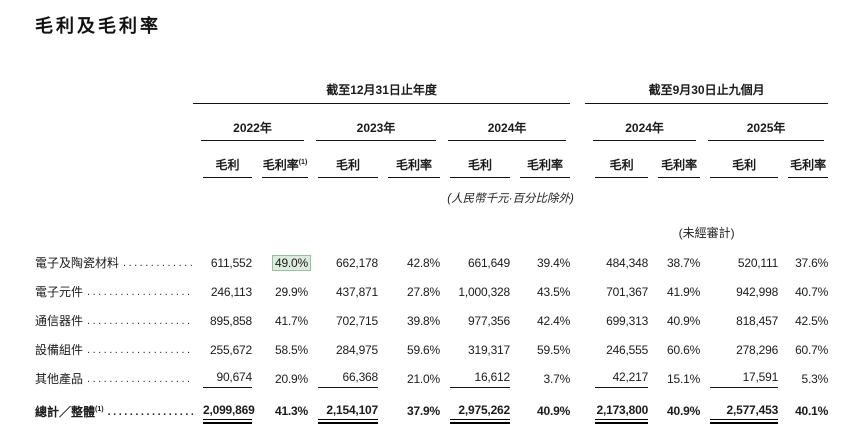  What do you see at coordinates (475, 162) in the screenshot?
I see `col-header-profit-2024: 毛利` at bounding box center [475, 162].